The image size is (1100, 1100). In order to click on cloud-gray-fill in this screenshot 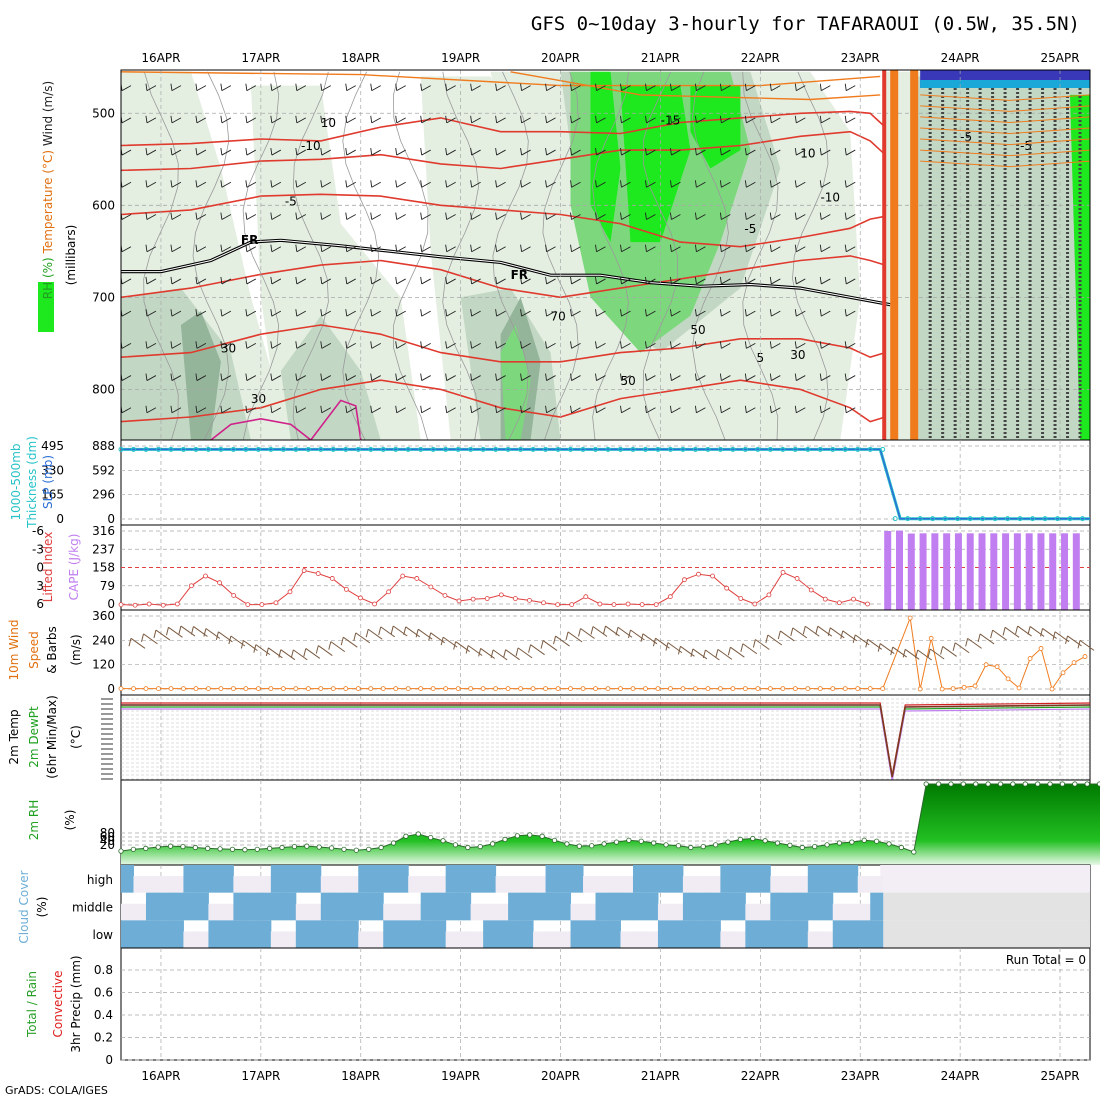, I will do `click(985, 879)`.